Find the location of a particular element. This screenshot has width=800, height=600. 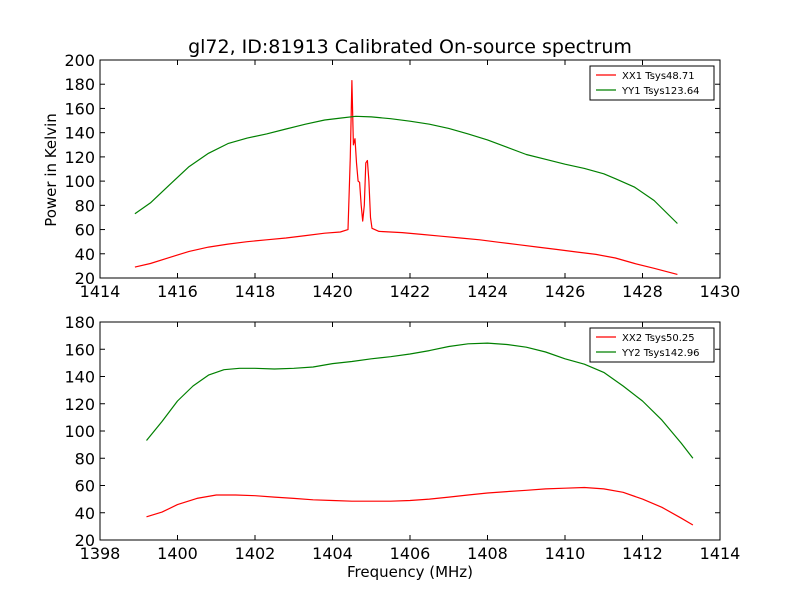

x-tick-label: 1412 is located at coordinates (642, 553).